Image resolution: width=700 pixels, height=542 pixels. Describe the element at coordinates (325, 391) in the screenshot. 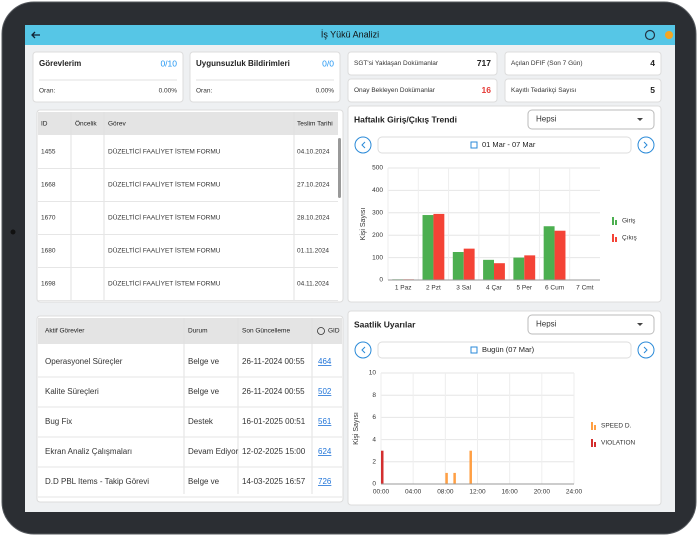

I see `gid-link: 502` at that location.